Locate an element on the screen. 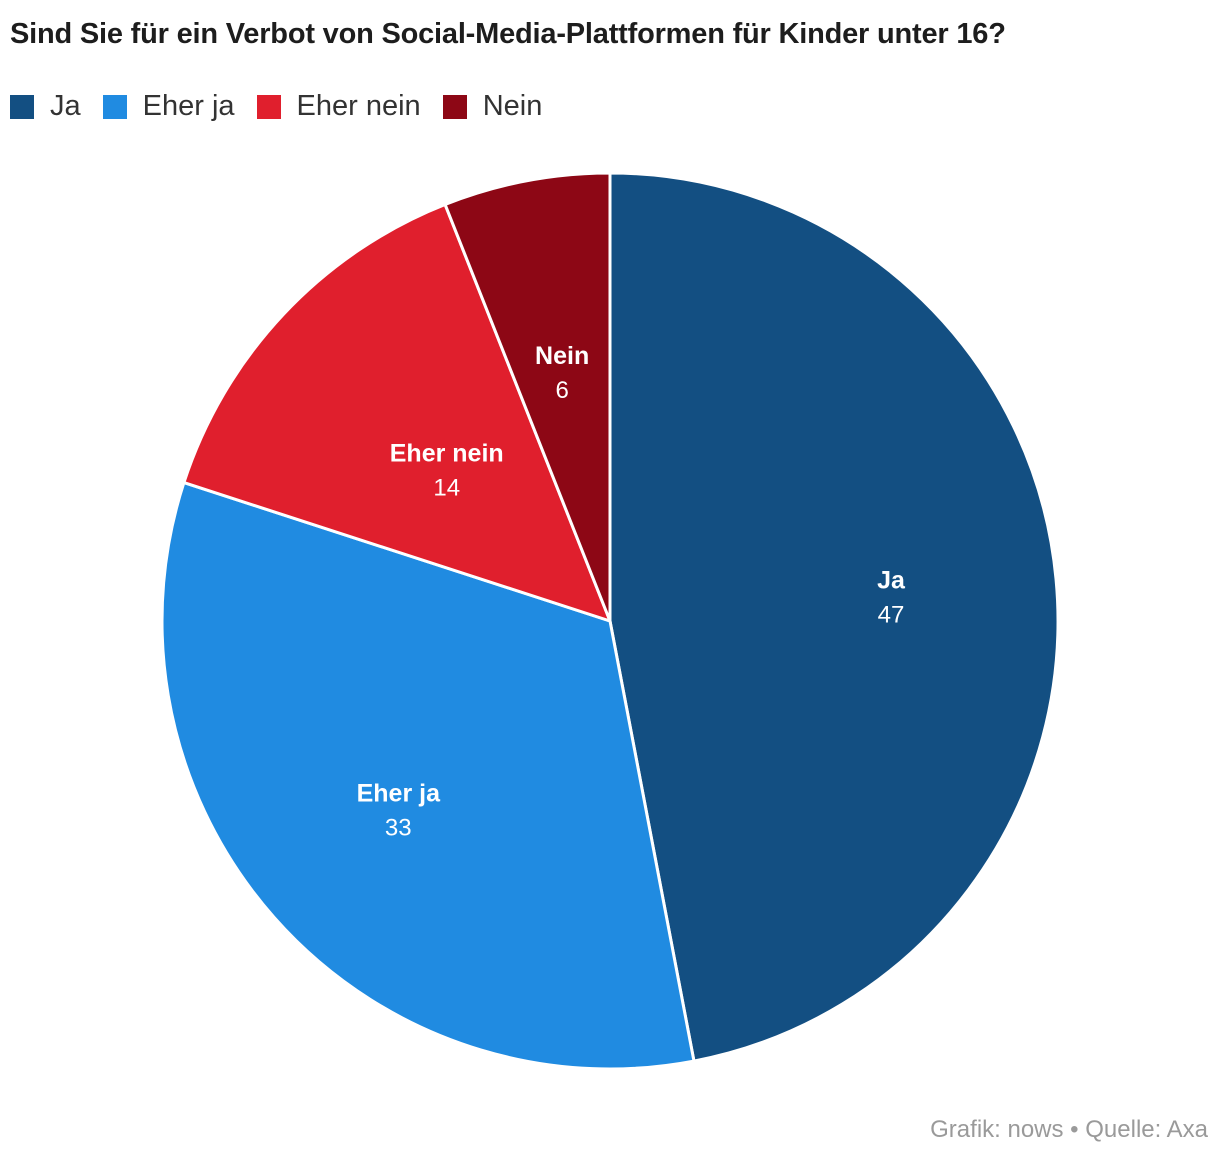 The height and width of the screenshot is (1162, 1220). legend-item-ja: Ja is located at coordinates (45, 106).